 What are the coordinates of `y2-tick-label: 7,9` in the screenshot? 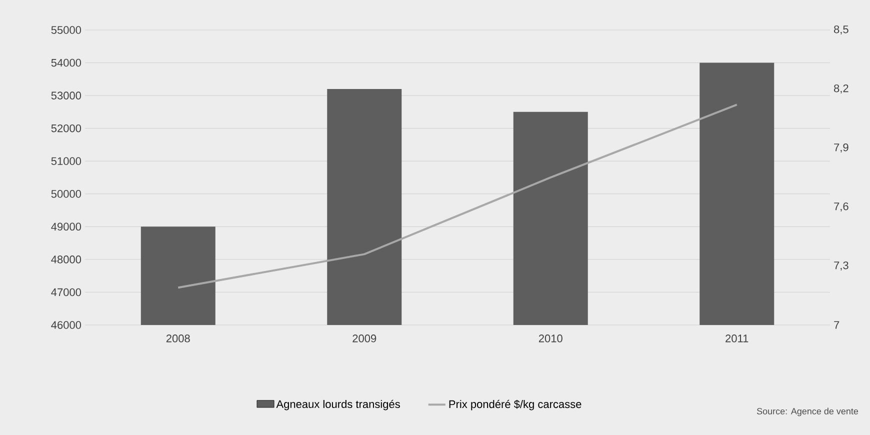 It's located at (841, 148).